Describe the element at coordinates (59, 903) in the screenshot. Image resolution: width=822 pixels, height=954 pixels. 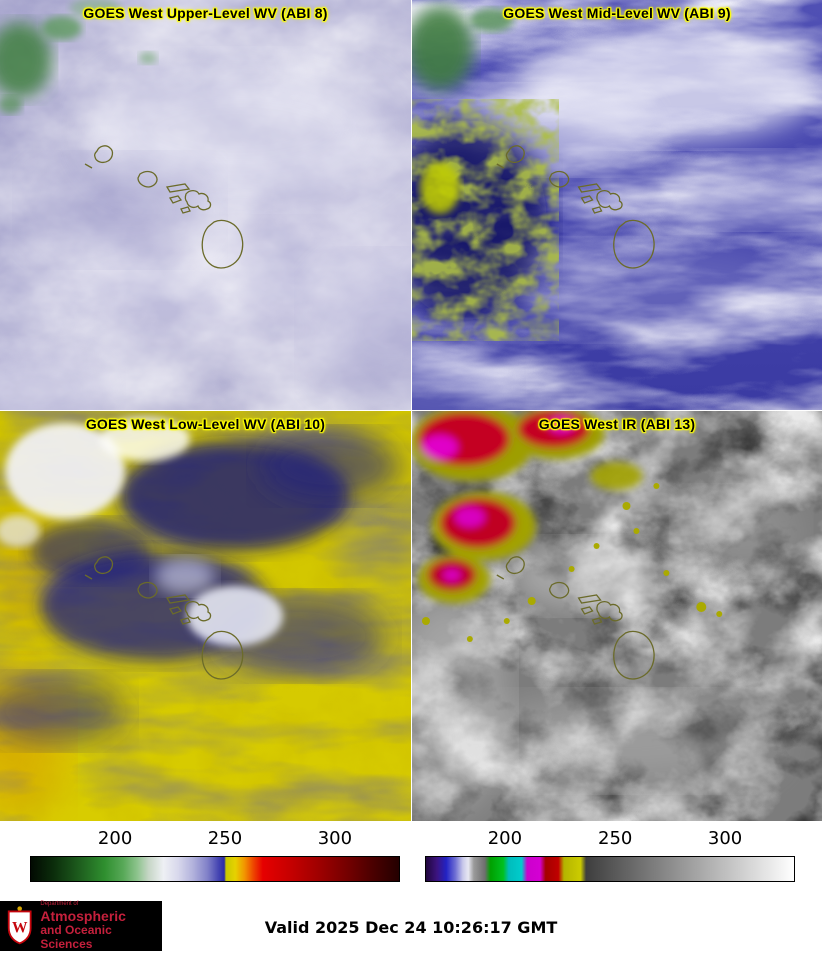
I see `logo-line-department: Department of` at that location.